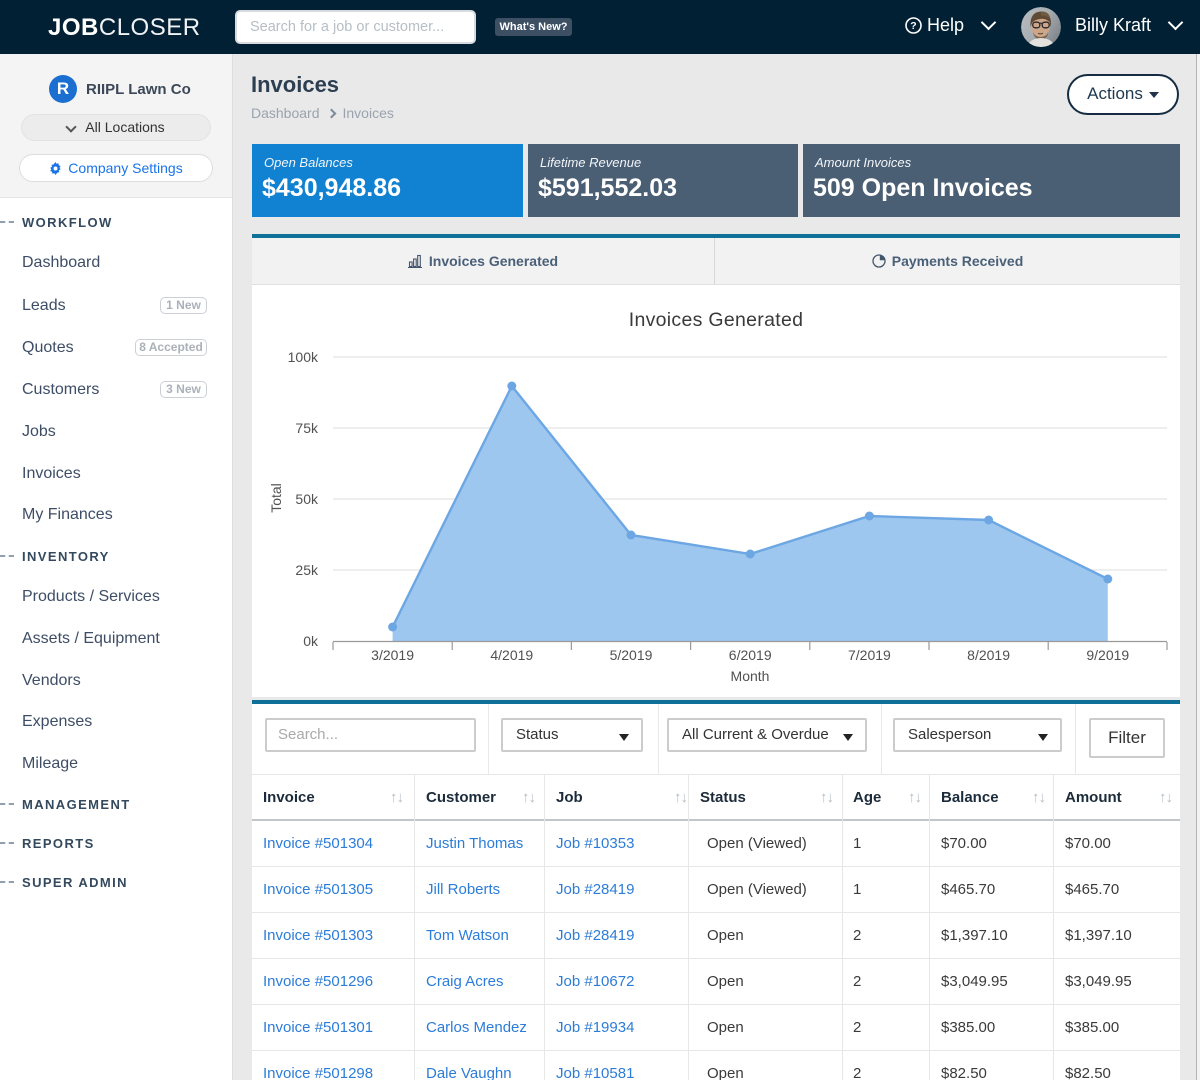  What do you see at coordinates (511, 655) in the screenshot?
I see `svg-text: 4/2019` at bounding box center [511, 655].